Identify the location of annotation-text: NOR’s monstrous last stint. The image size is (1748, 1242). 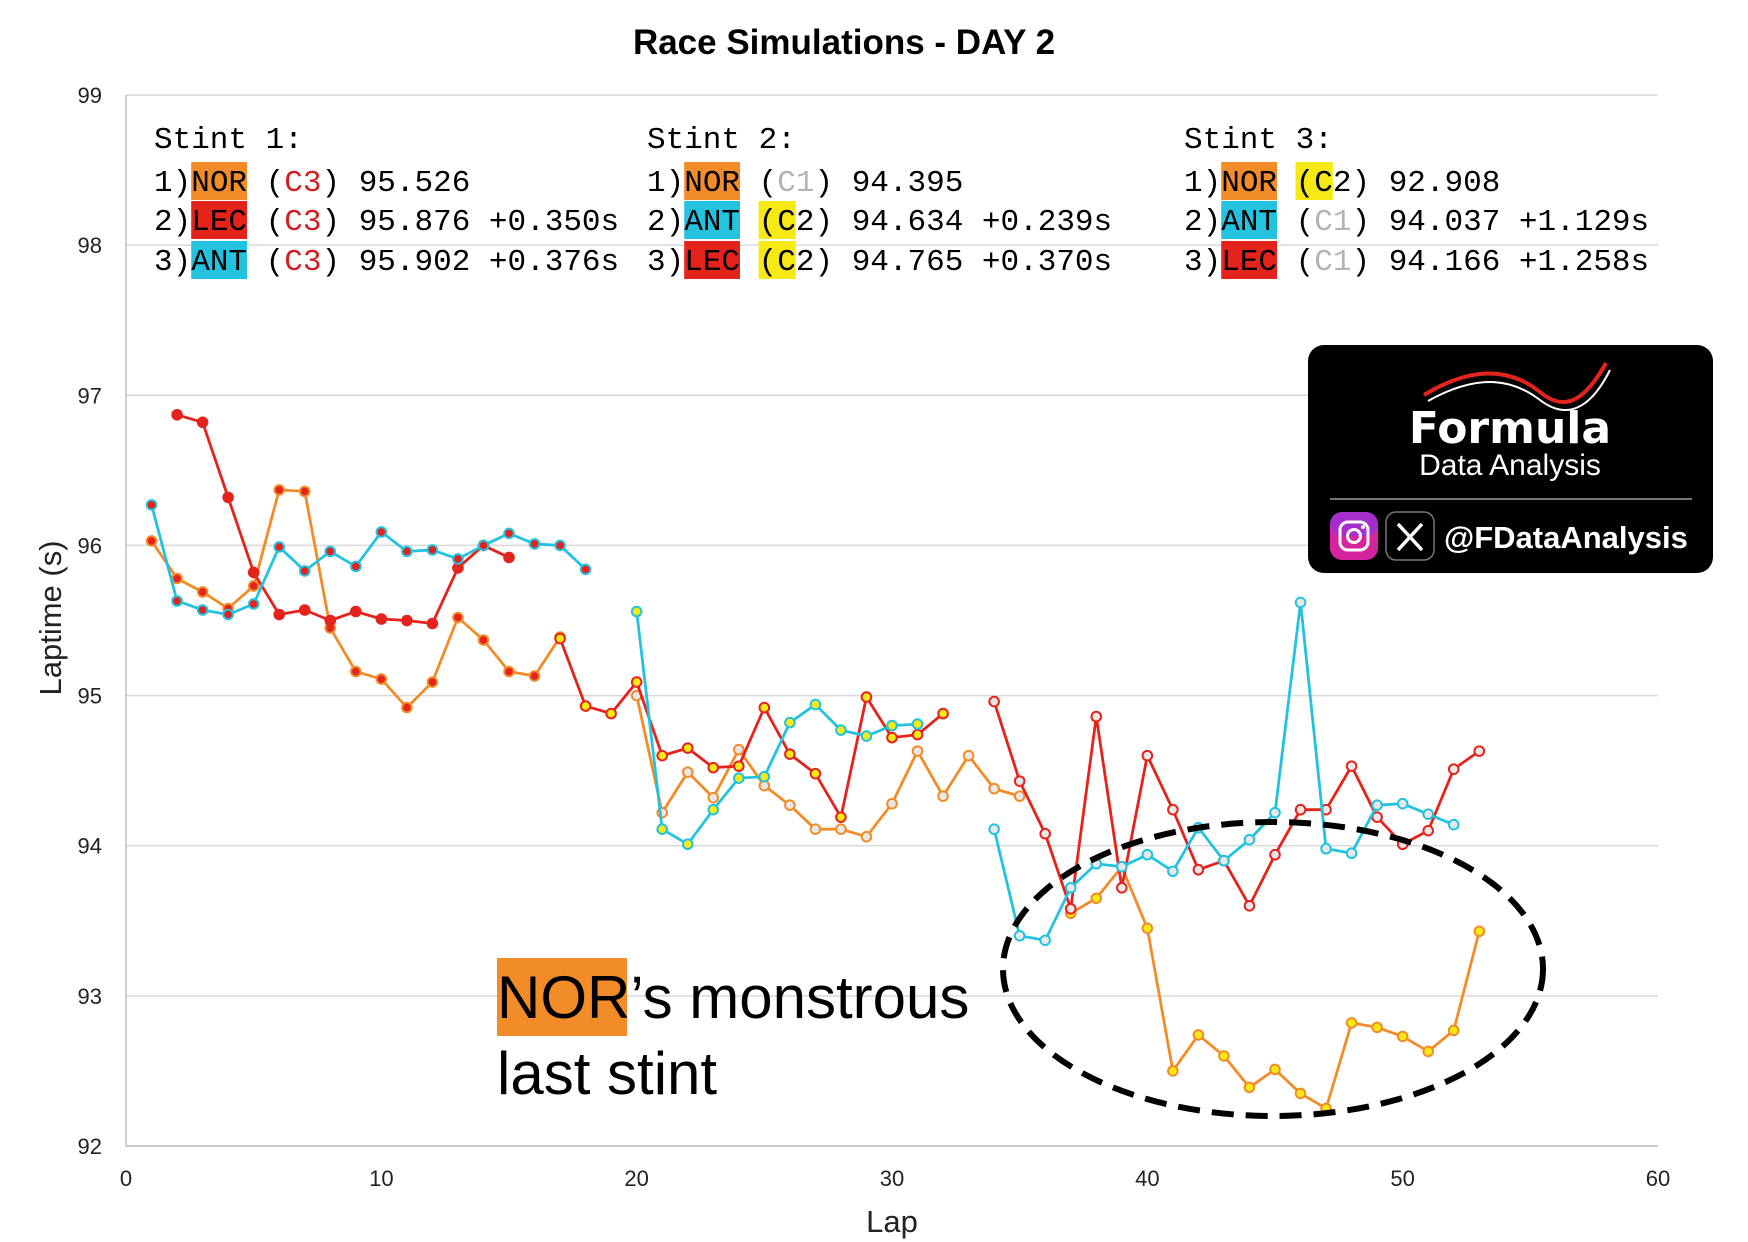
(733, 1032).